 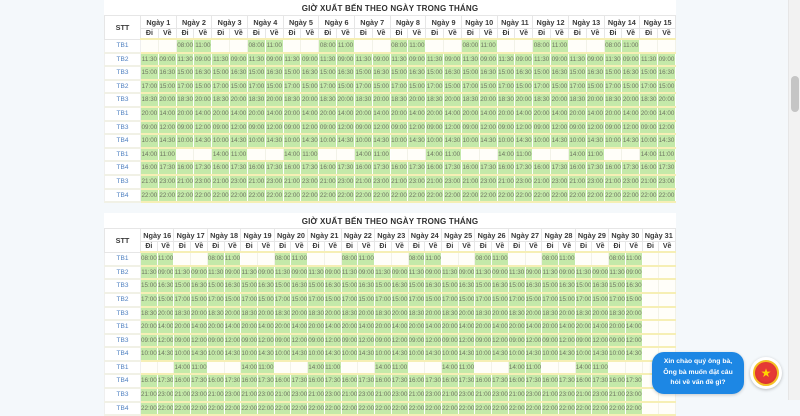 I want to click on route-code: TB4, so click(x=123, y=409).